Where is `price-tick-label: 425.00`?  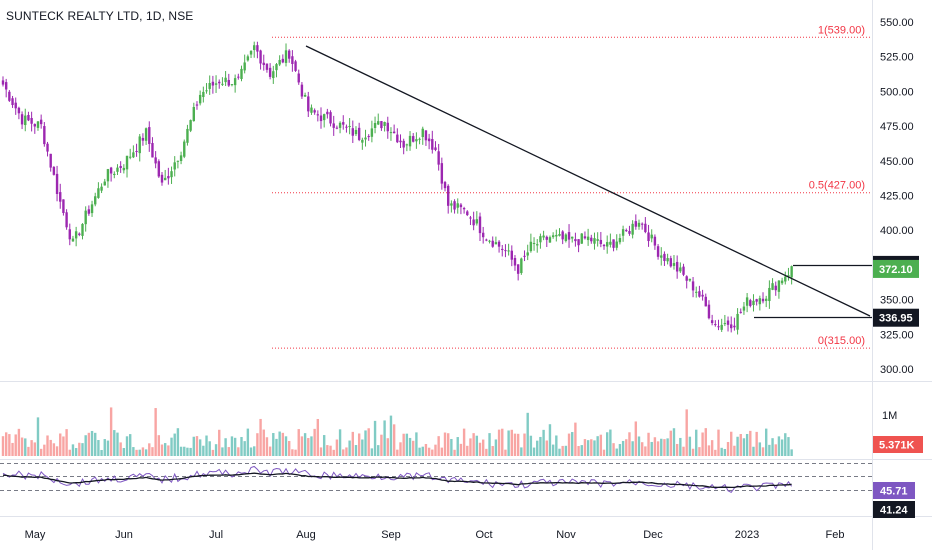
price-tick-label: 425.00 is located at coordinates (897, 197).